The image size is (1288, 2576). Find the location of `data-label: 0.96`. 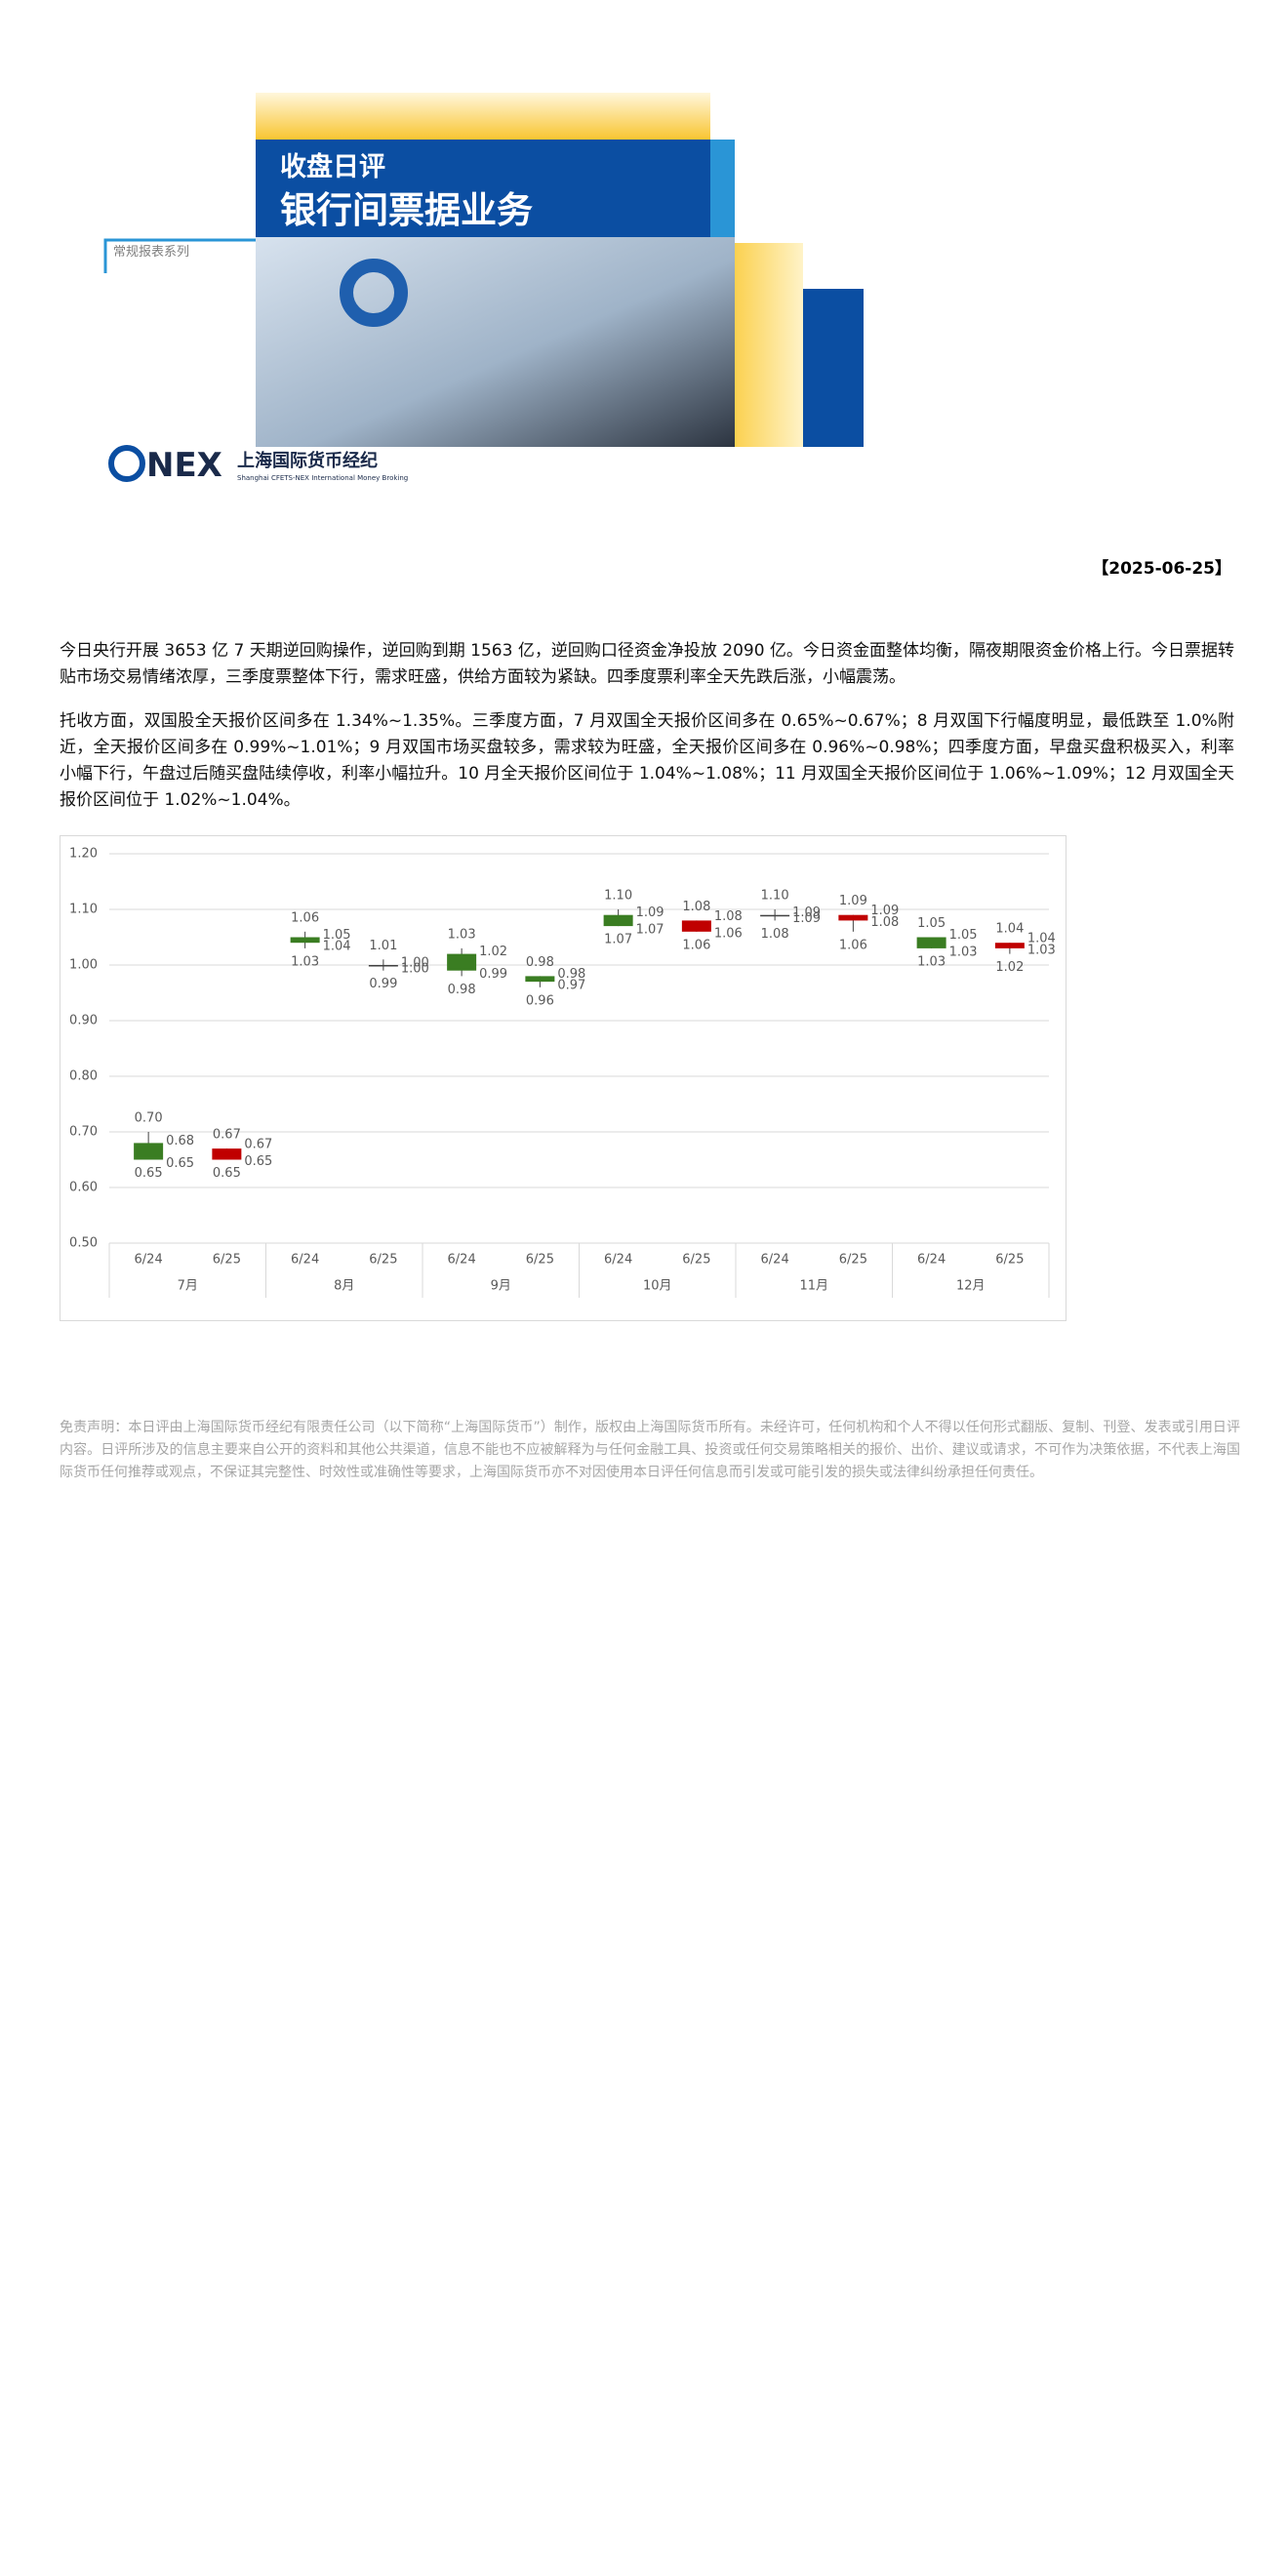

data-label: 0.96 is located at coordinates (540, 1000).